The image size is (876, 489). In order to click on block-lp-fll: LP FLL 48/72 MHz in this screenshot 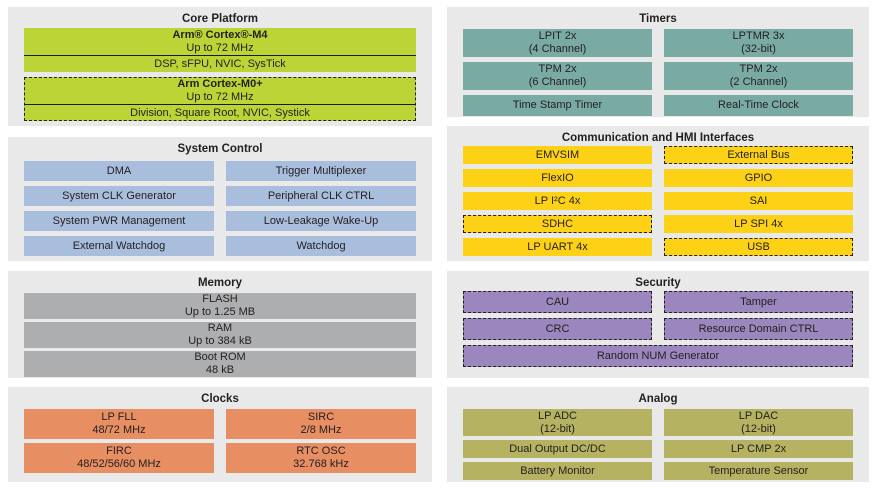, I will do `click(119, 424)`.